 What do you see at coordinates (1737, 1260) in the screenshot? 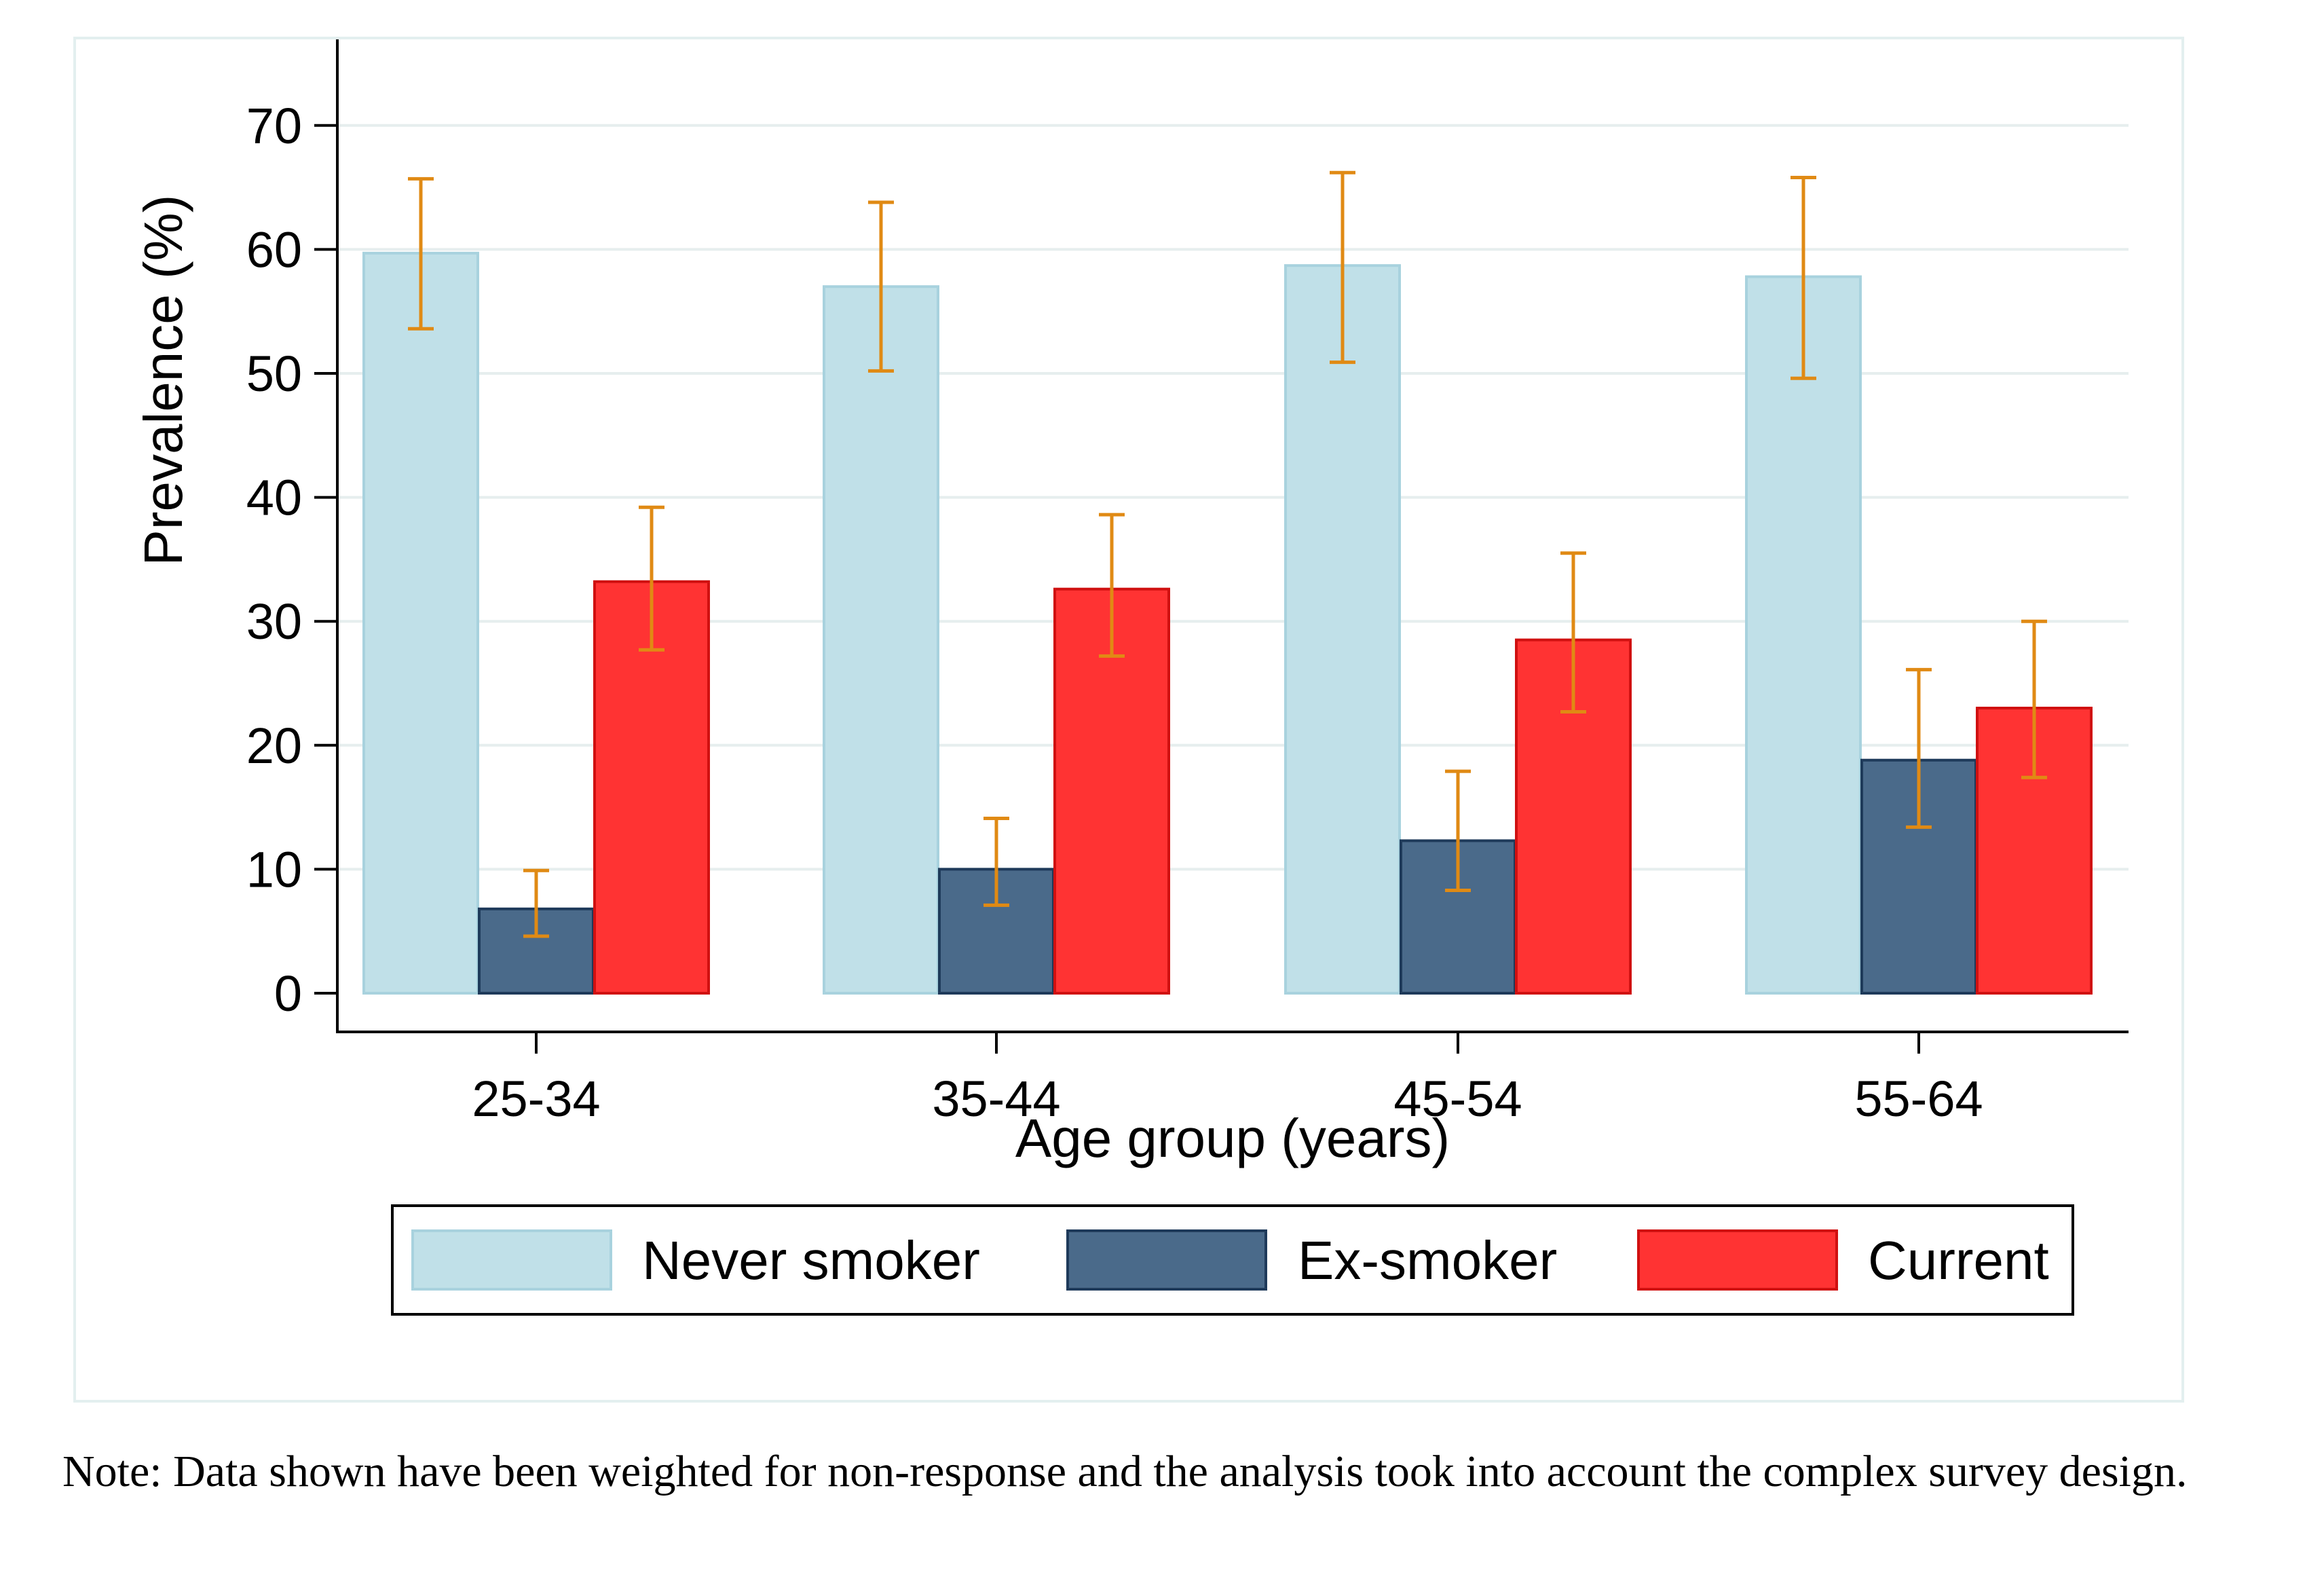
I see `legend-swatch-current` at bounding box center [1737, 1260].